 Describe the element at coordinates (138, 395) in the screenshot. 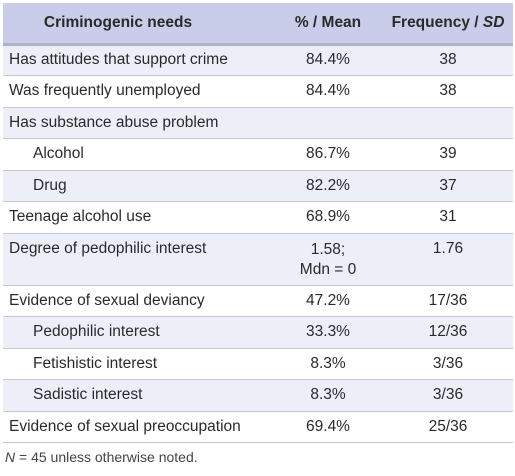

I see `row-label: Sadistic interest` at that location.